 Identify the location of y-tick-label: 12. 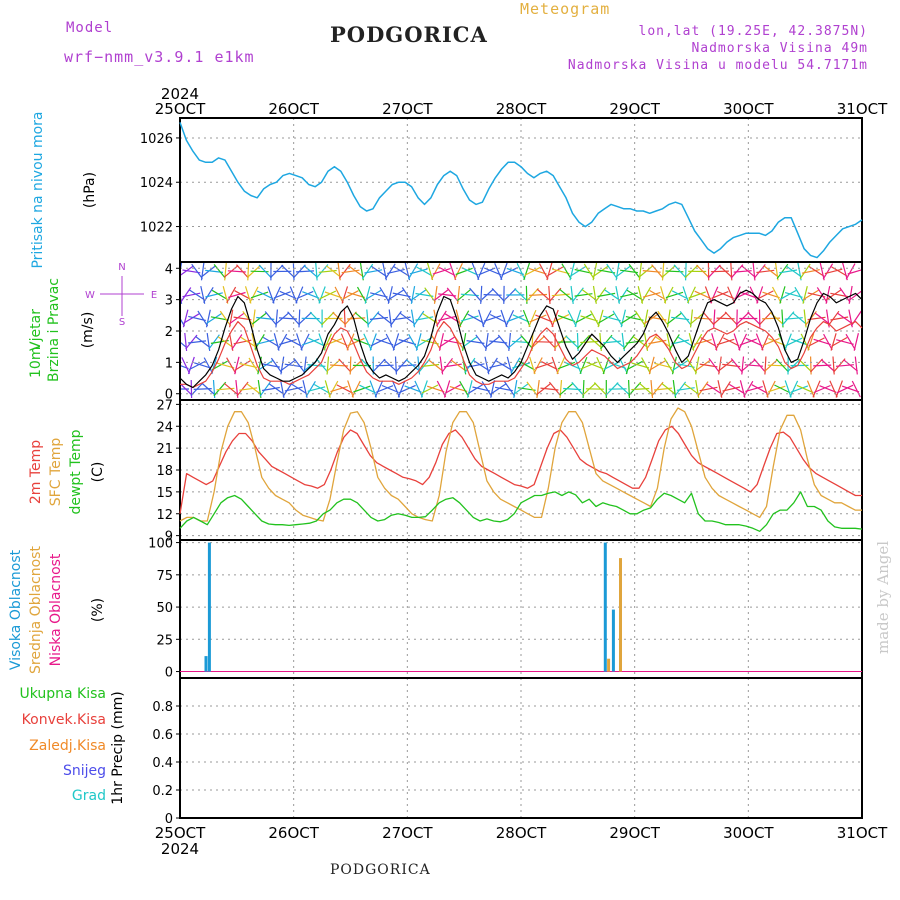
(164, 515).